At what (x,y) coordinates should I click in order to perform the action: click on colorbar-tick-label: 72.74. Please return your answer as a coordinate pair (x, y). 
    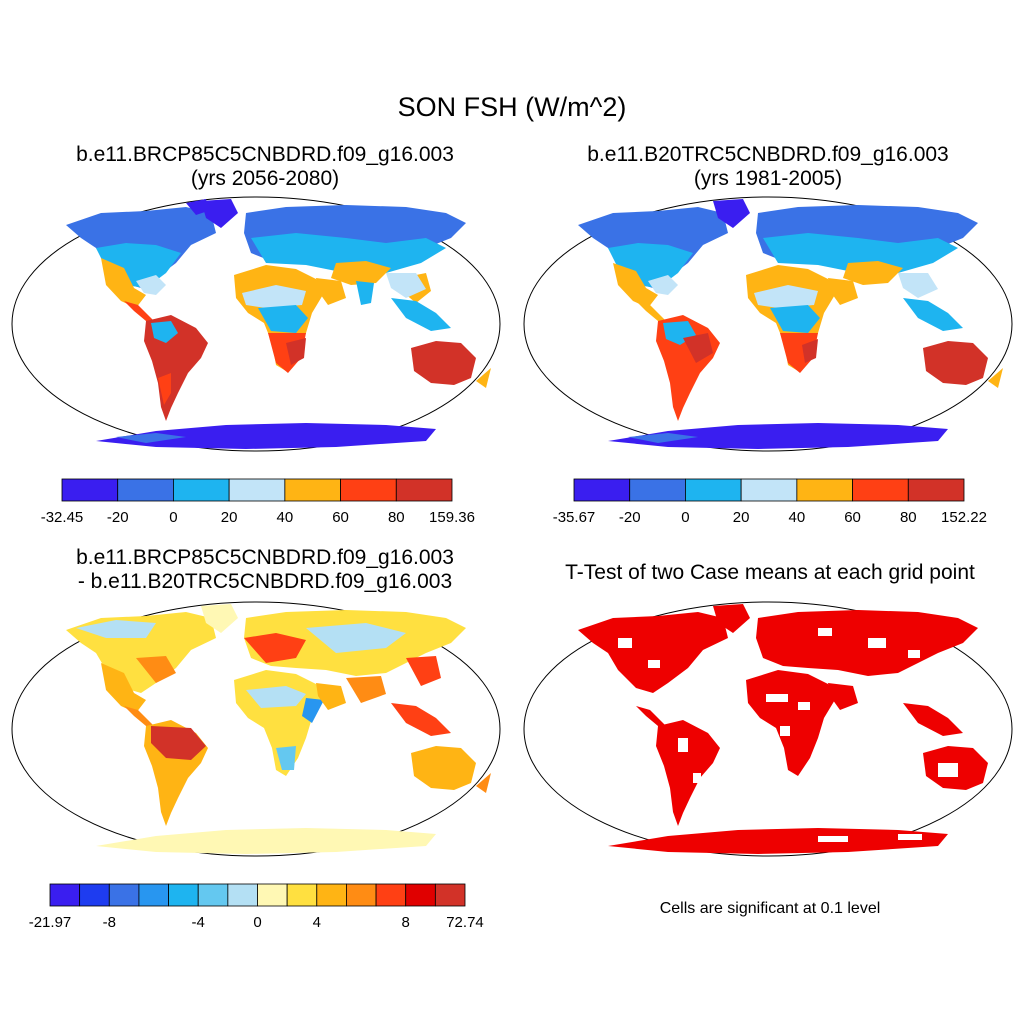
    Looking at the image, I should click on (465, 922).